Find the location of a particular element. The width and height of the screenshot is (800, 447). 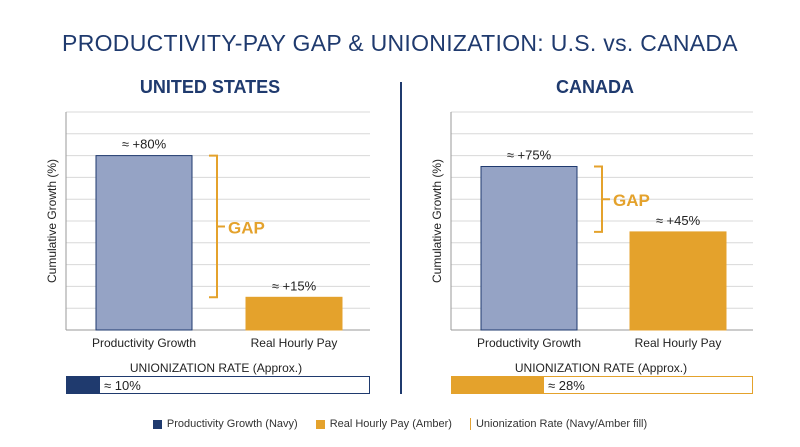

amber-line-icon is located at coordinates (470, 424).